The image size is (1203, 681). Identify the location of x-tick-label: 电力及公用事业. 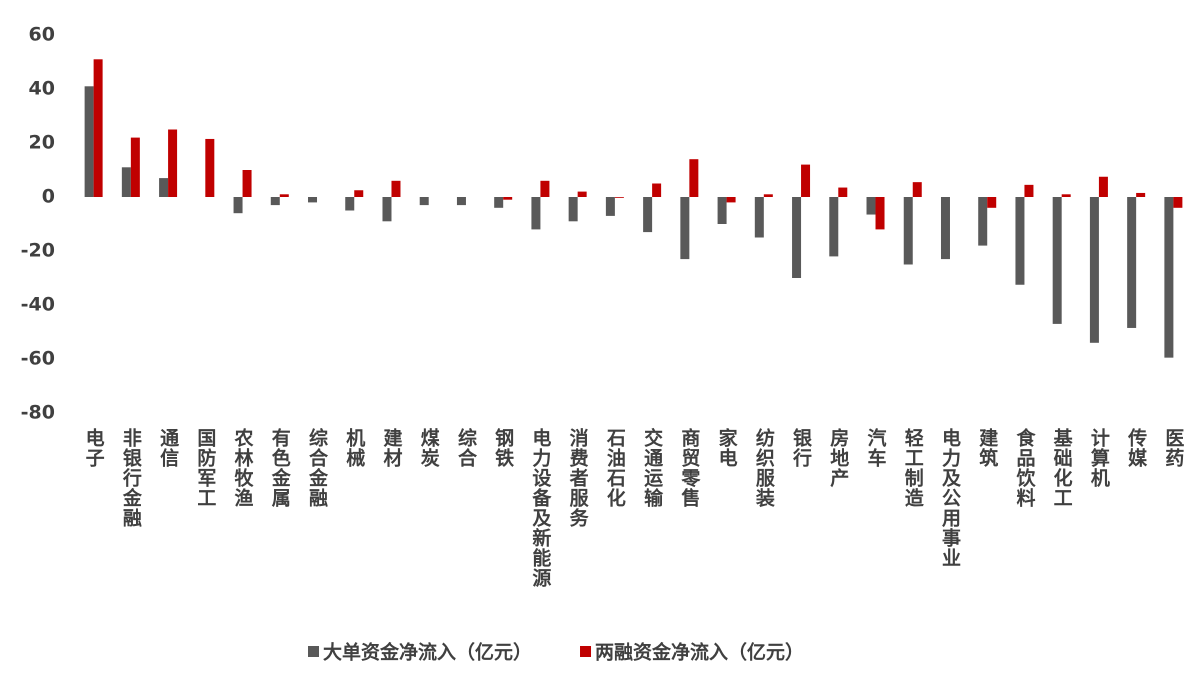
(950, 497).